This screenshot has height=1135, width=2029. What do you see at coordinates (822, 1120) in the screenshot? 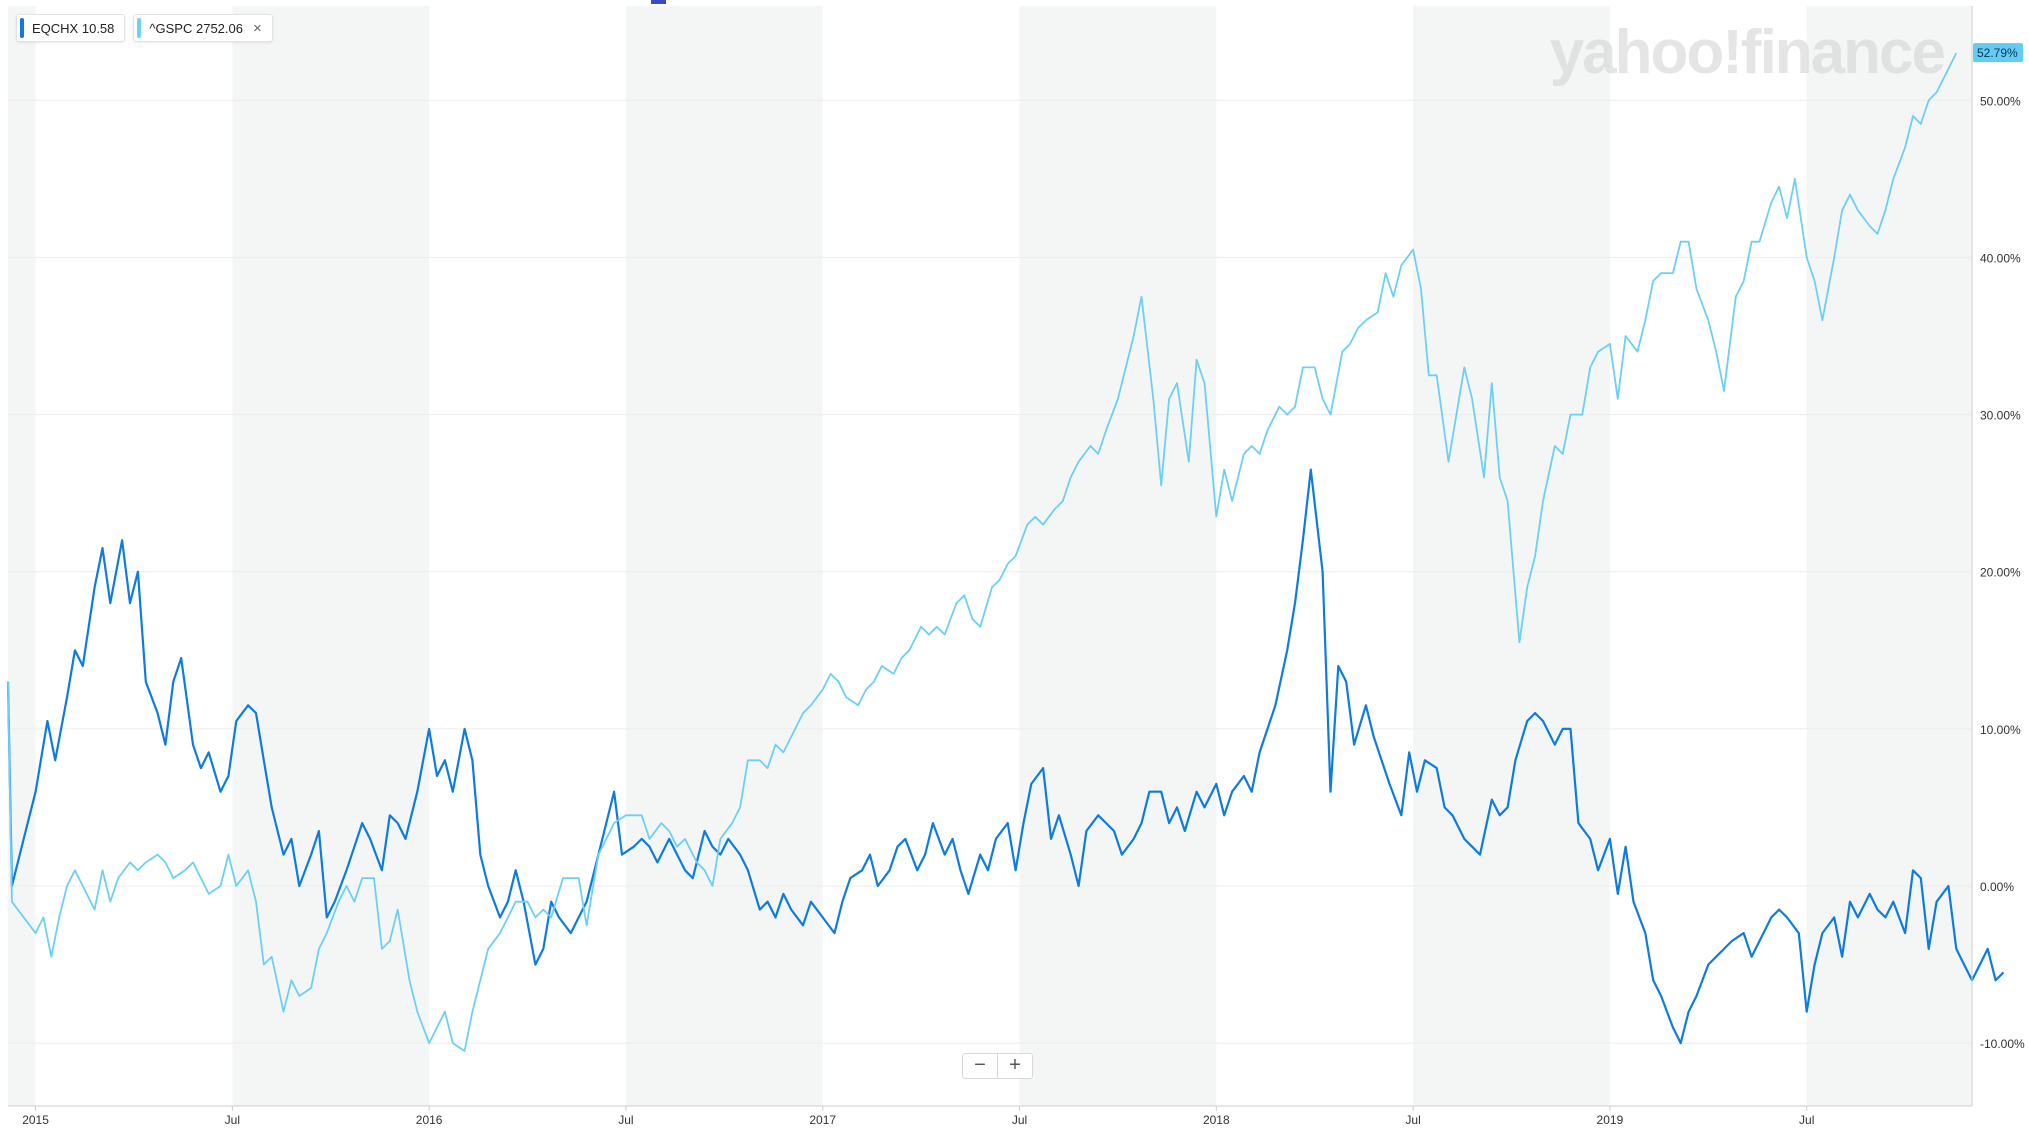
I see `x-tick-label: 2017` at bounding box center [822, 1120].